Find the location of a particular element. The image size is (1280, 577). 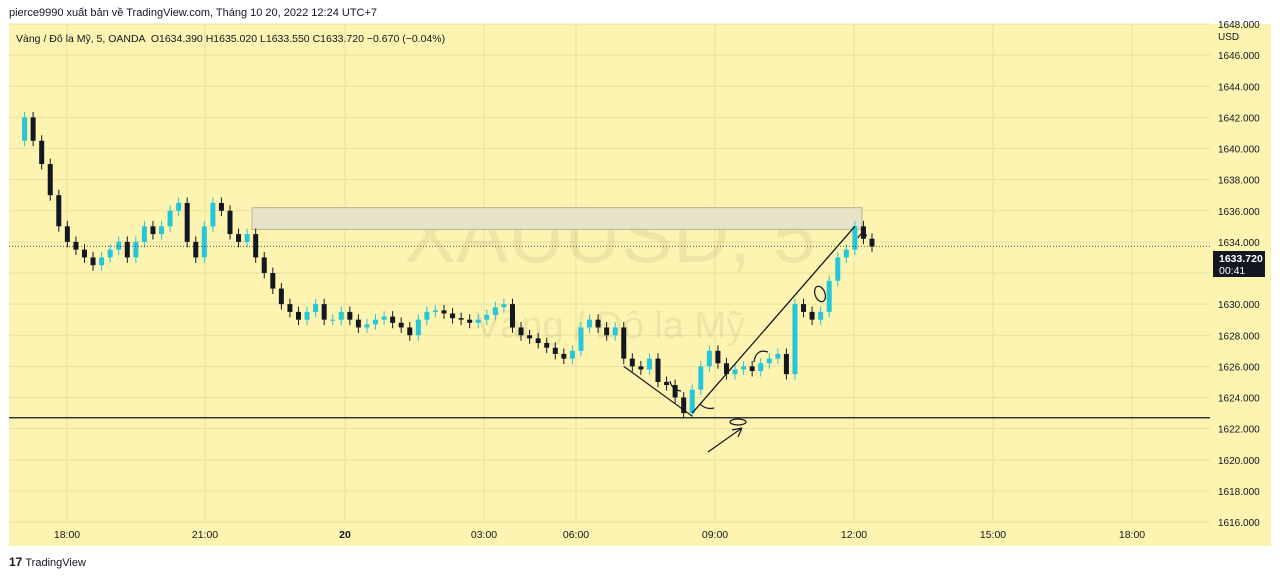

y-tick-label: 1636.000 is located at coordinates (1239, 212).